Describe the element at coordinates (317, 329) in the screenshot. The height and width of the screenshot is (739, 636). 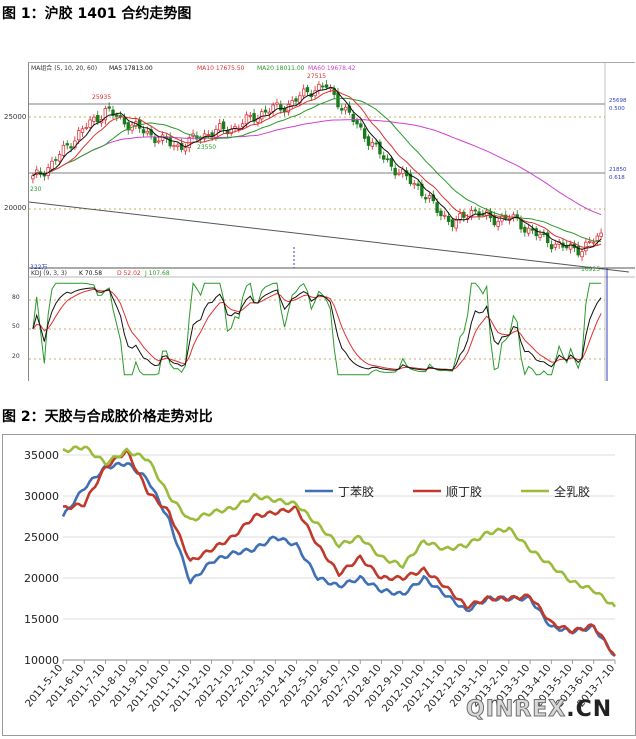
I see `kdj-k-line` at that location.